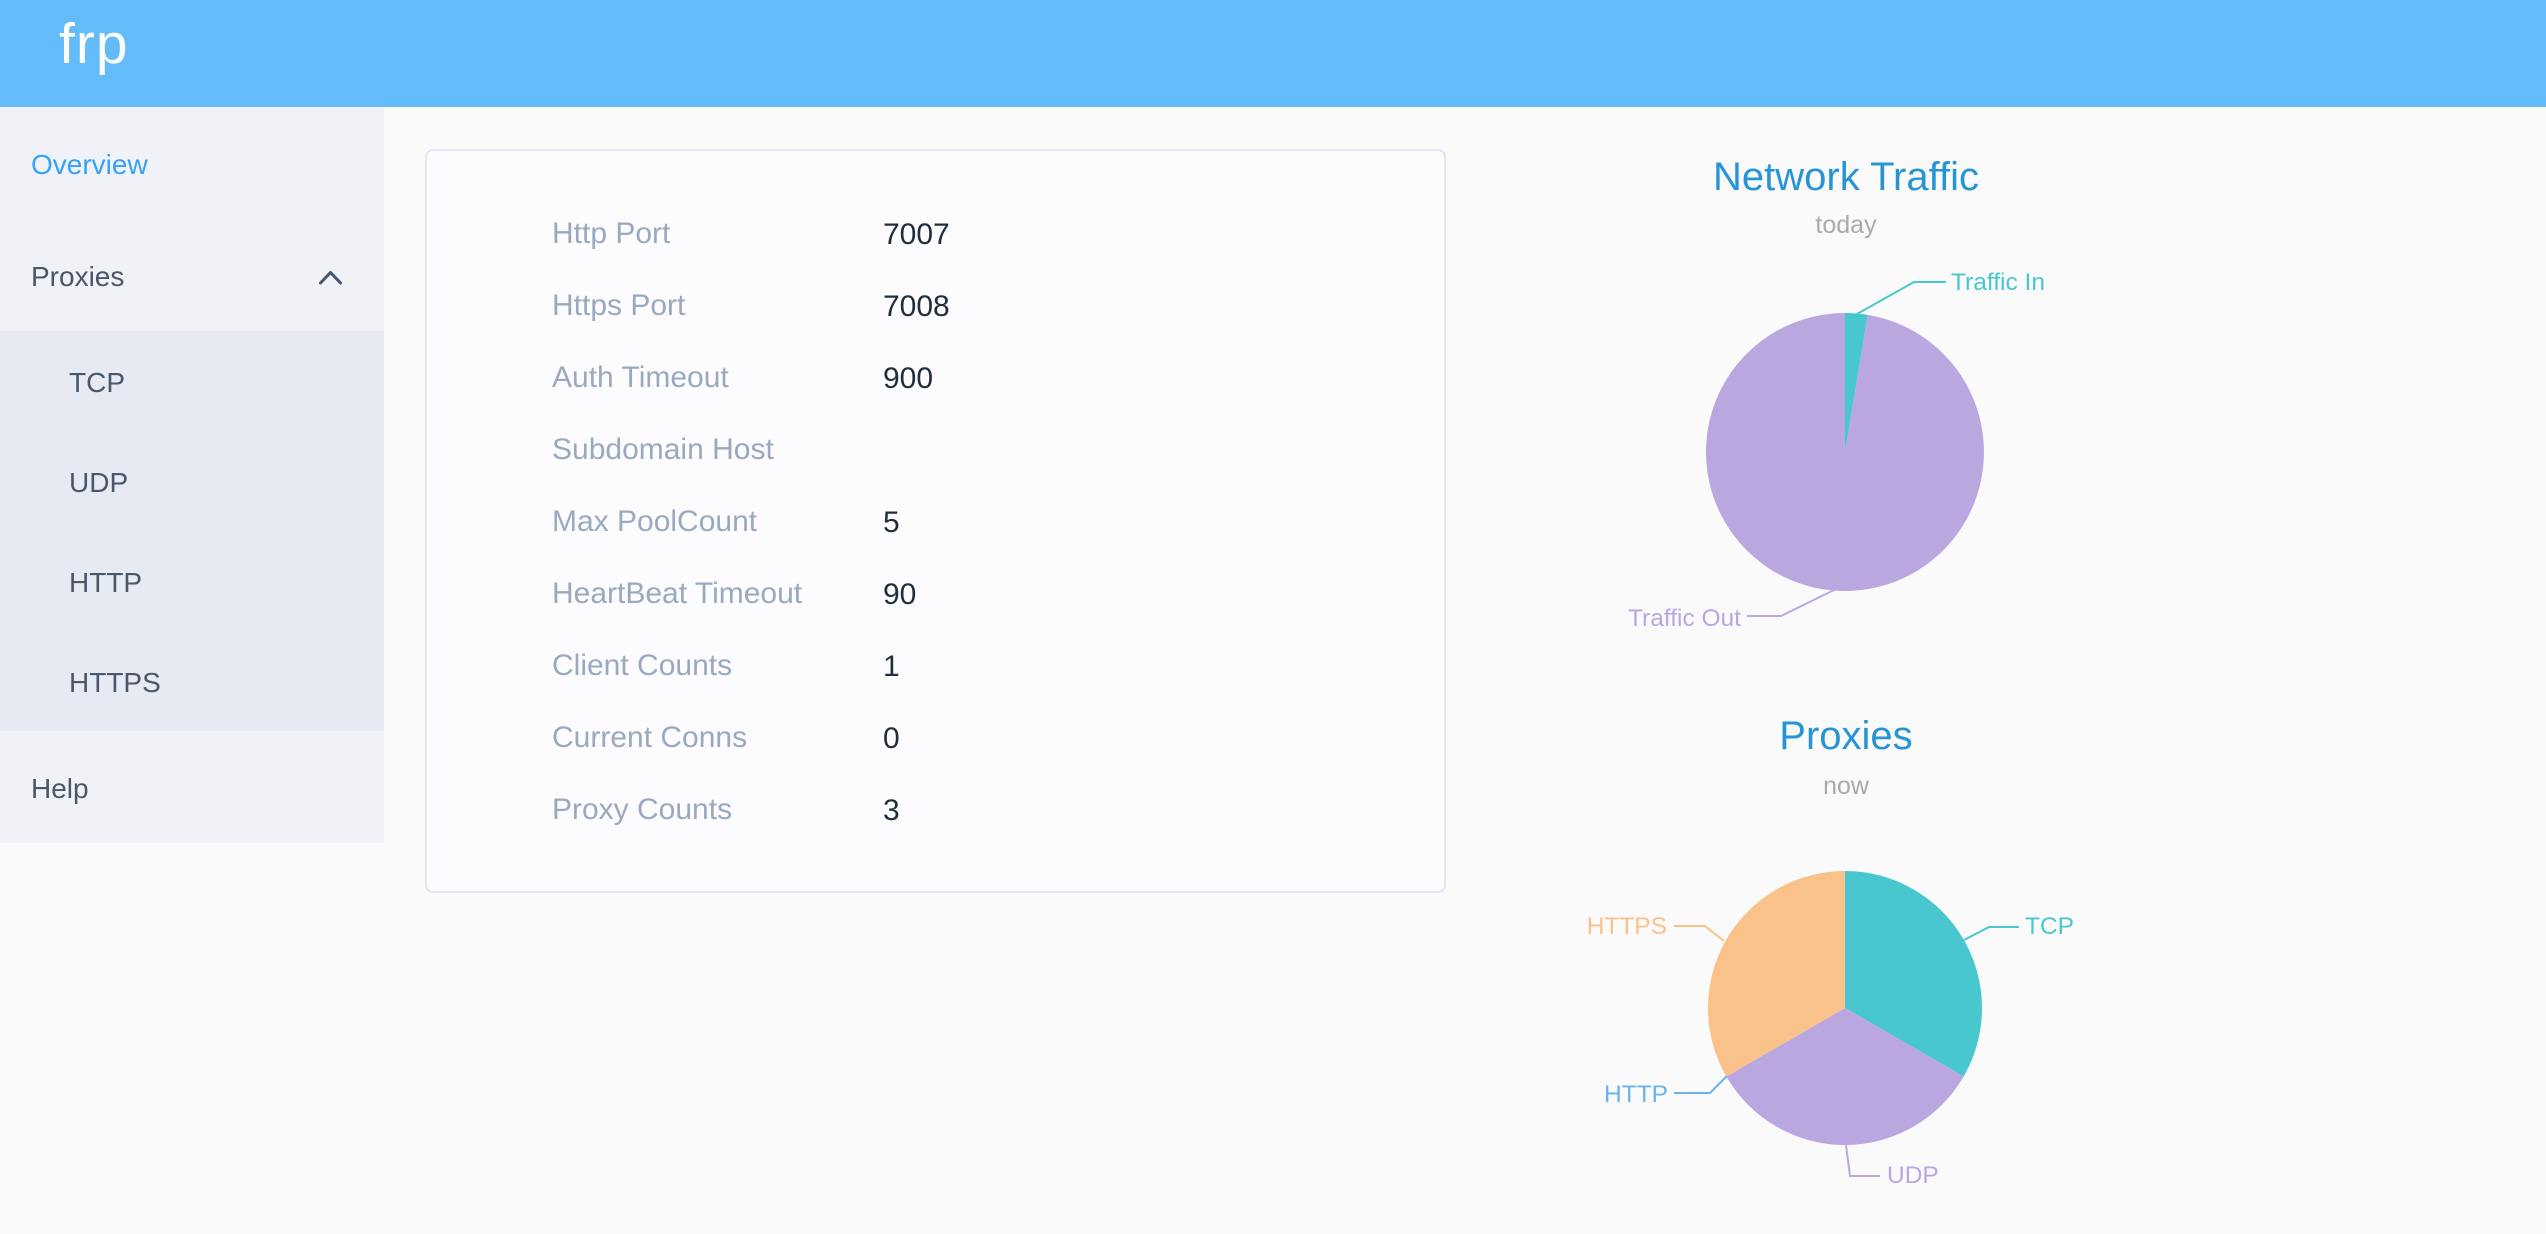 Image resolution: width=2546 pixels, height=1234 pixels. I want to click on svg-text: Traffic In, so click(1998, 282).